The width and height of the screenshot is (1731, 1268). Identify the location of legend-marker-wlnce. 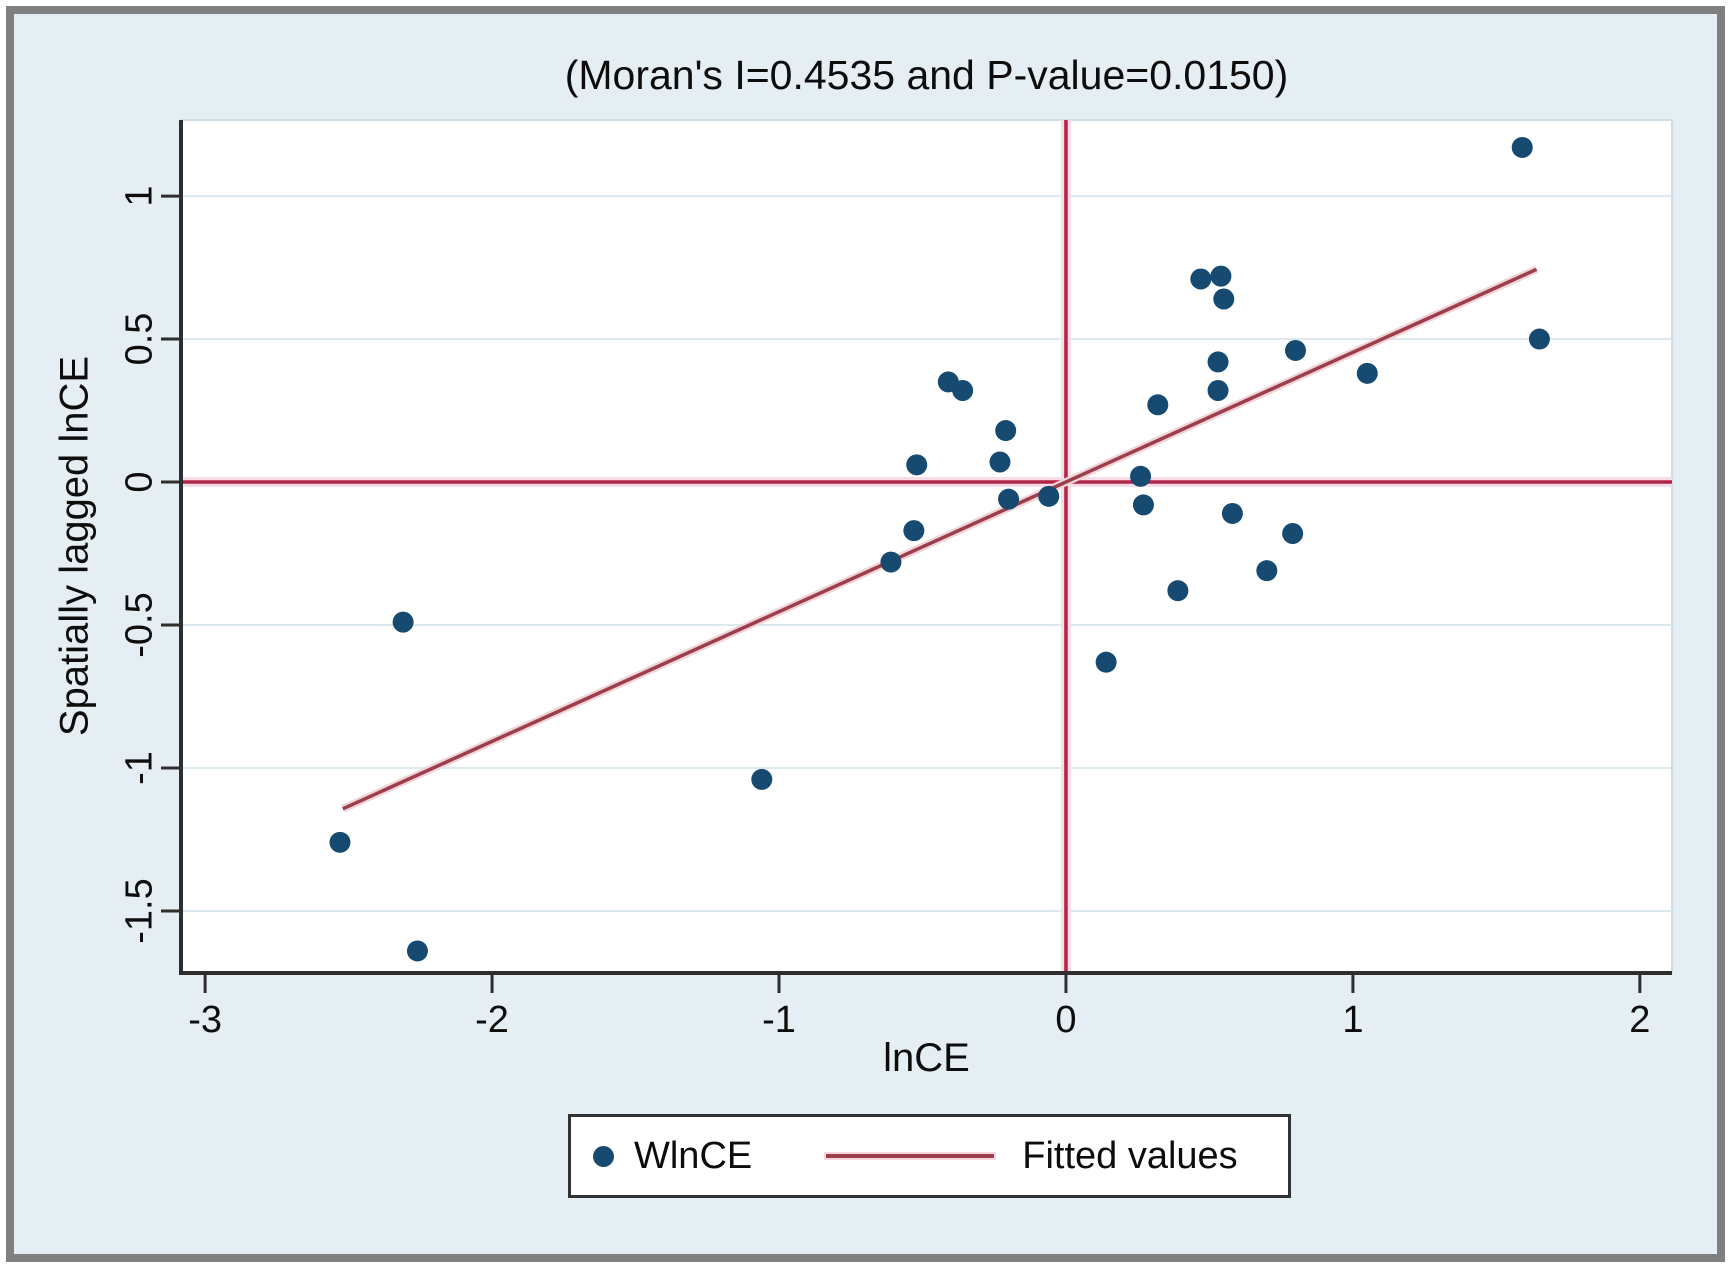
(603, 1156).